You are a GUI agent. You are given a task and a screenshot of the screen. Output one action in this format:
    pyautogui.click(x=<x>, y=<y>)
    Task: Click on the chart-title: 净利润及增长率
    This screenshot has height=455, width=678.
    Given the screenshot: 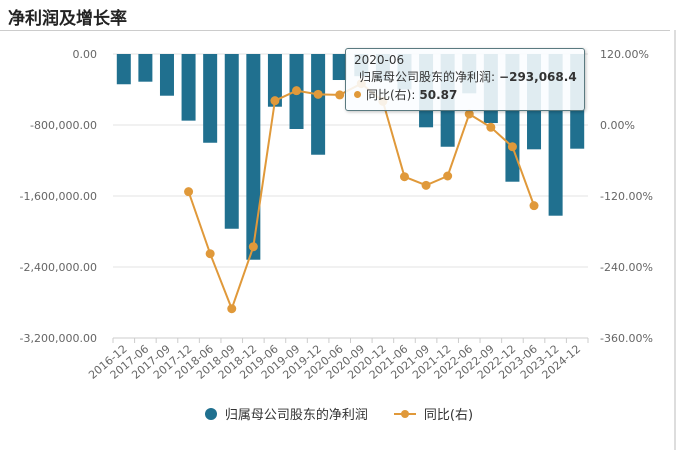 What is the action you would take?
    pyautogui.click(x=67, y=19)
    